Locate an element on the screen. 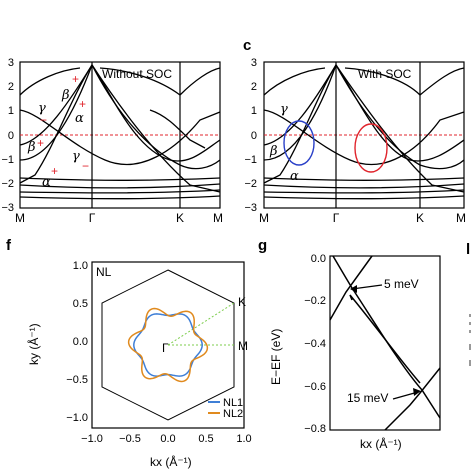 This screenshot has width=474, height=474. nodal-line-nl1 is located at coordinates (168, 345).